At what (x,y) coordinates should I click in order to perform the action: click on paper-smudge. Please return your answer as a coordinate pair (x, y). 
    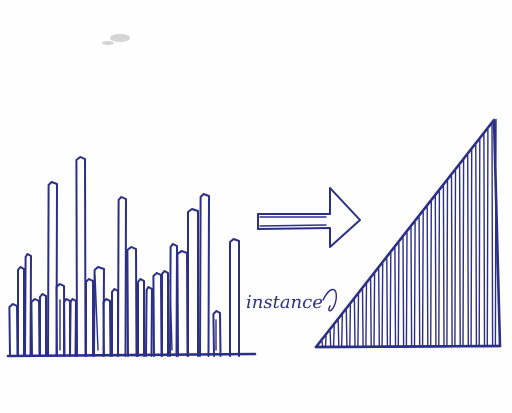
    Looking at the image, I should click on (116, 39).